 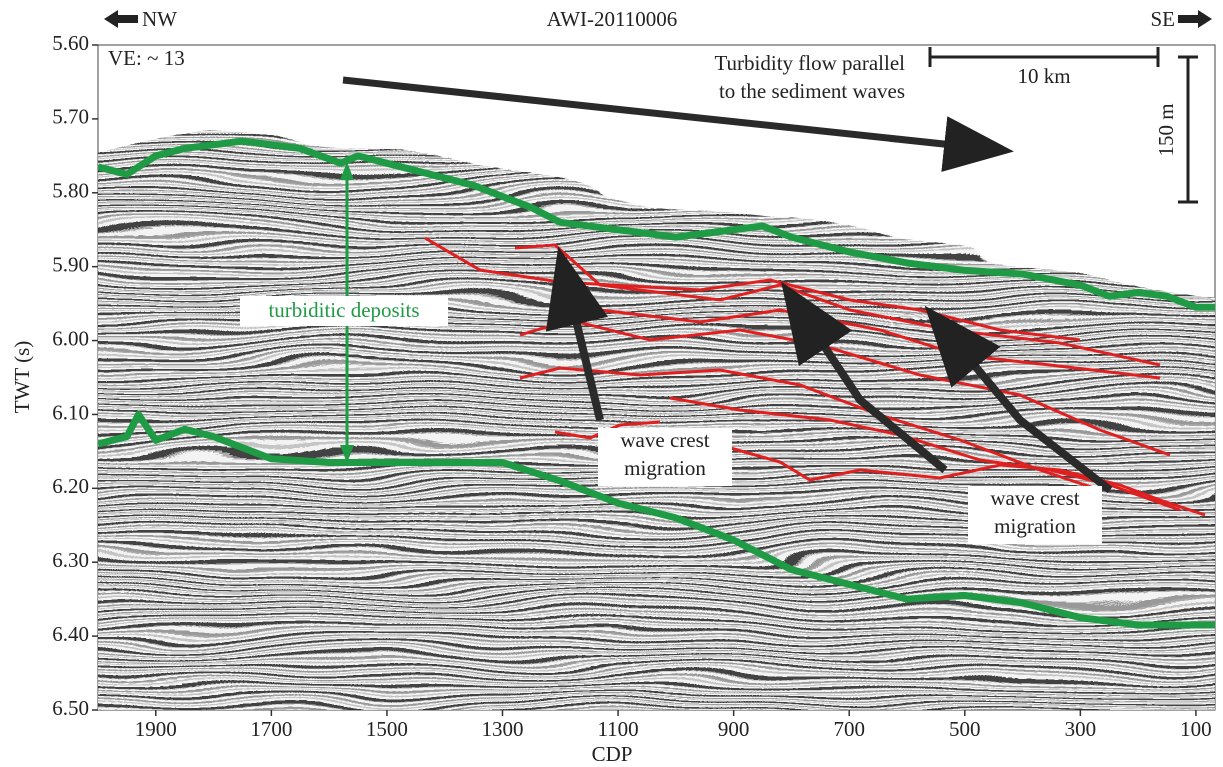 What do you see at coordinates (809, 63) in the screenshot?
I see `annotation: Turbidity flow parallel` at bounding box center [809, 63].